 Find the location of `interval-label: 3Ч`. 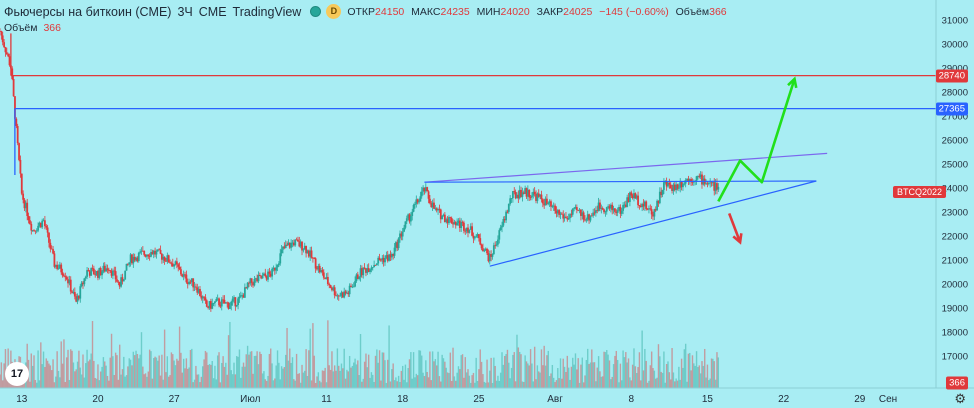

interval-label: 3Ч is located at coordinates (185, 11).